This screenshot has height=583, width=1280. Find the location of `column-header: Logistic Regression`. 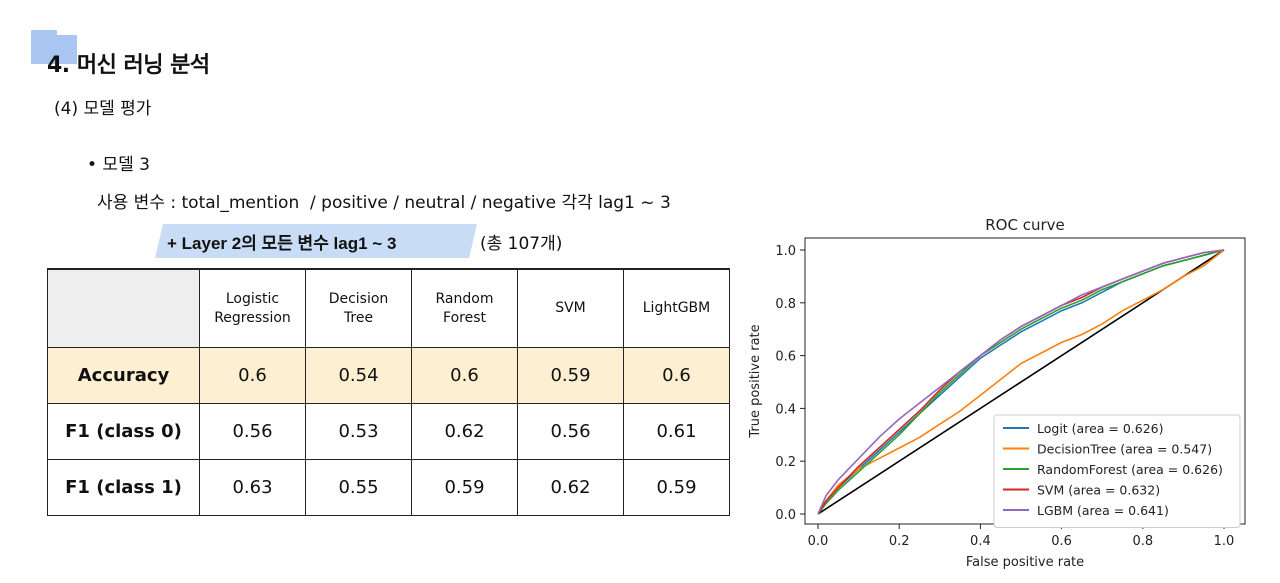

column-header: Logistic Regression is located at coordinates (252, 308).